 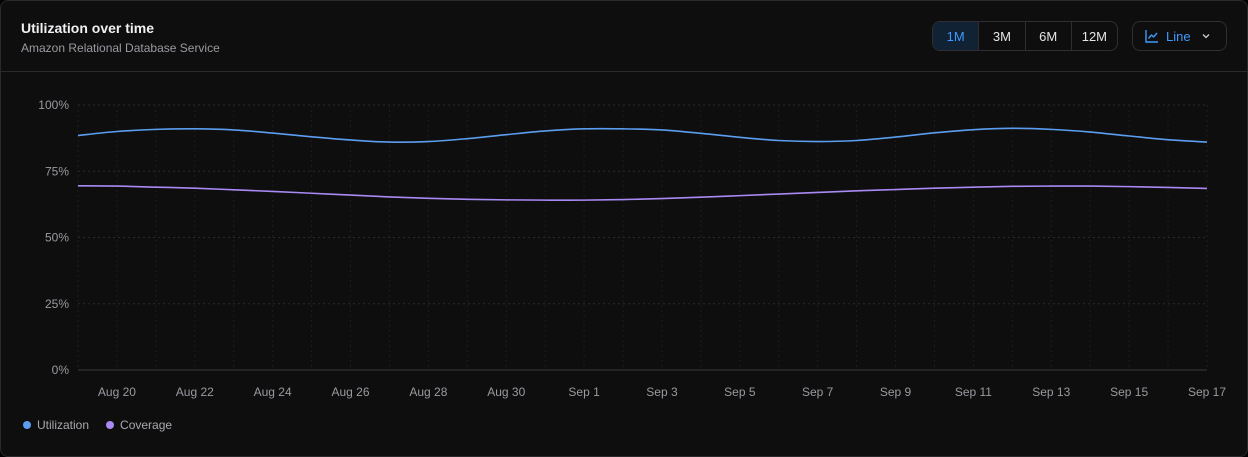 I want to click on line-chart-icon, so click(x=1151, y=36).